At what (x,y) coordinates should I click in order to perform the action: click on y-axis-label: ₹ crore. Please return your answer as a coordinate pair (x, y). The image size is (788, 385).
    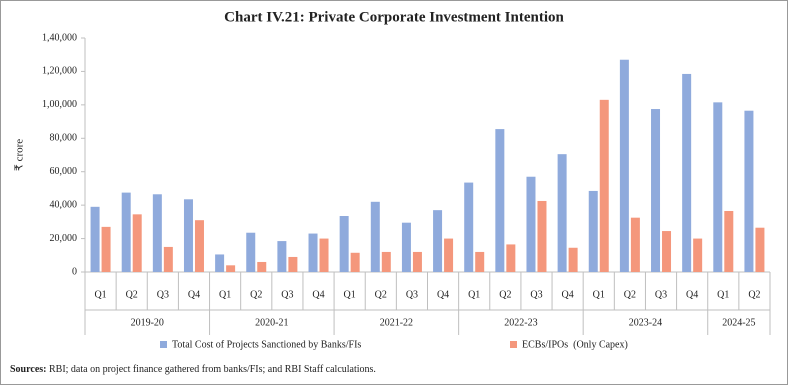
    Looking at the image, I should click on (20, 155).